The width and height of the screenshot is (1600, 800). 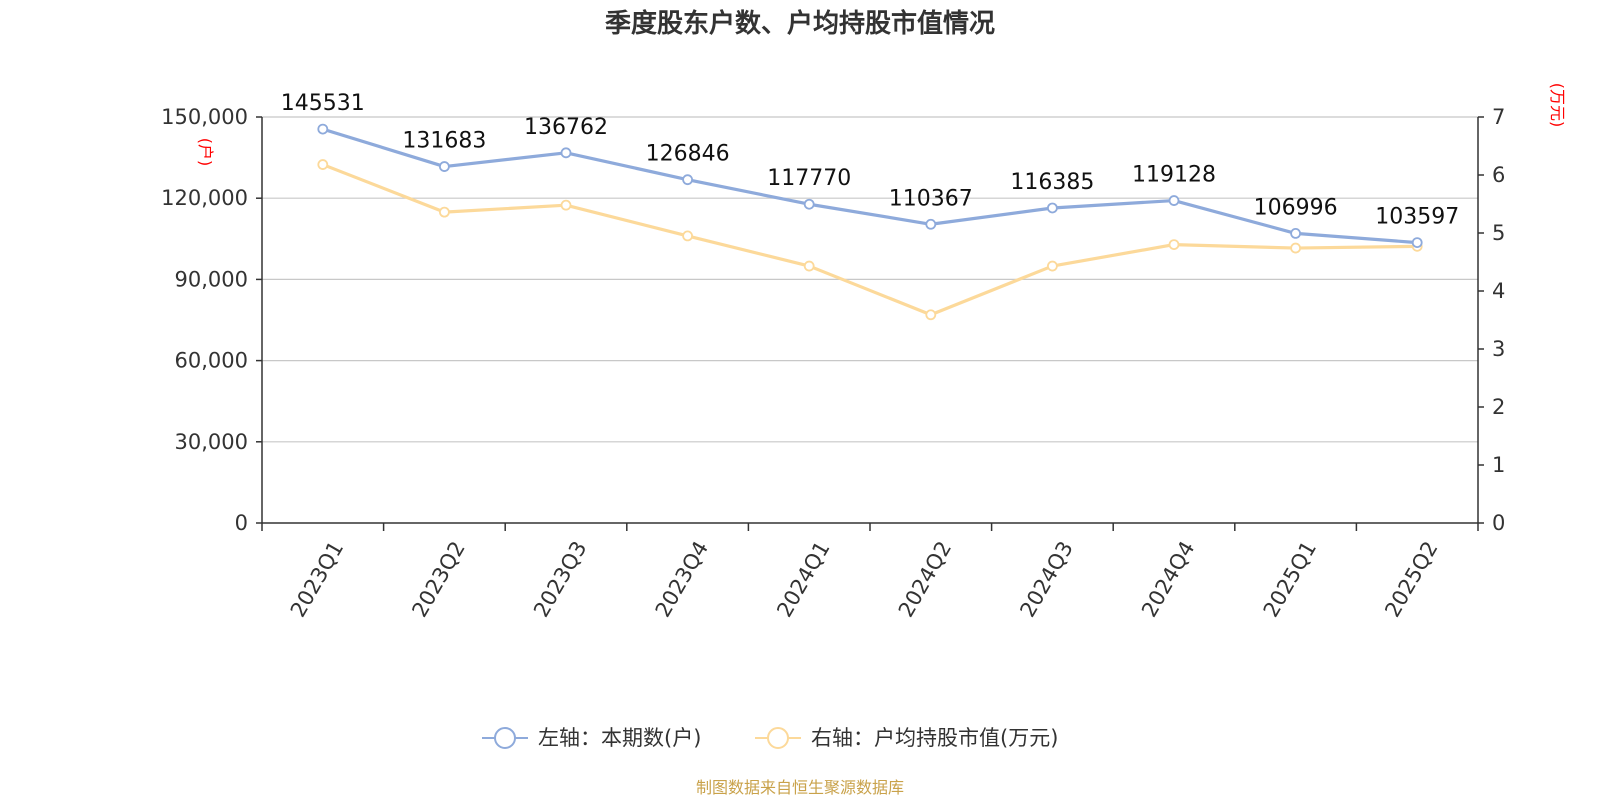 What do you see at coordinates (323, 103) in the screenshot?
I see `data-label: 145531` at bounding box center [323, 103].